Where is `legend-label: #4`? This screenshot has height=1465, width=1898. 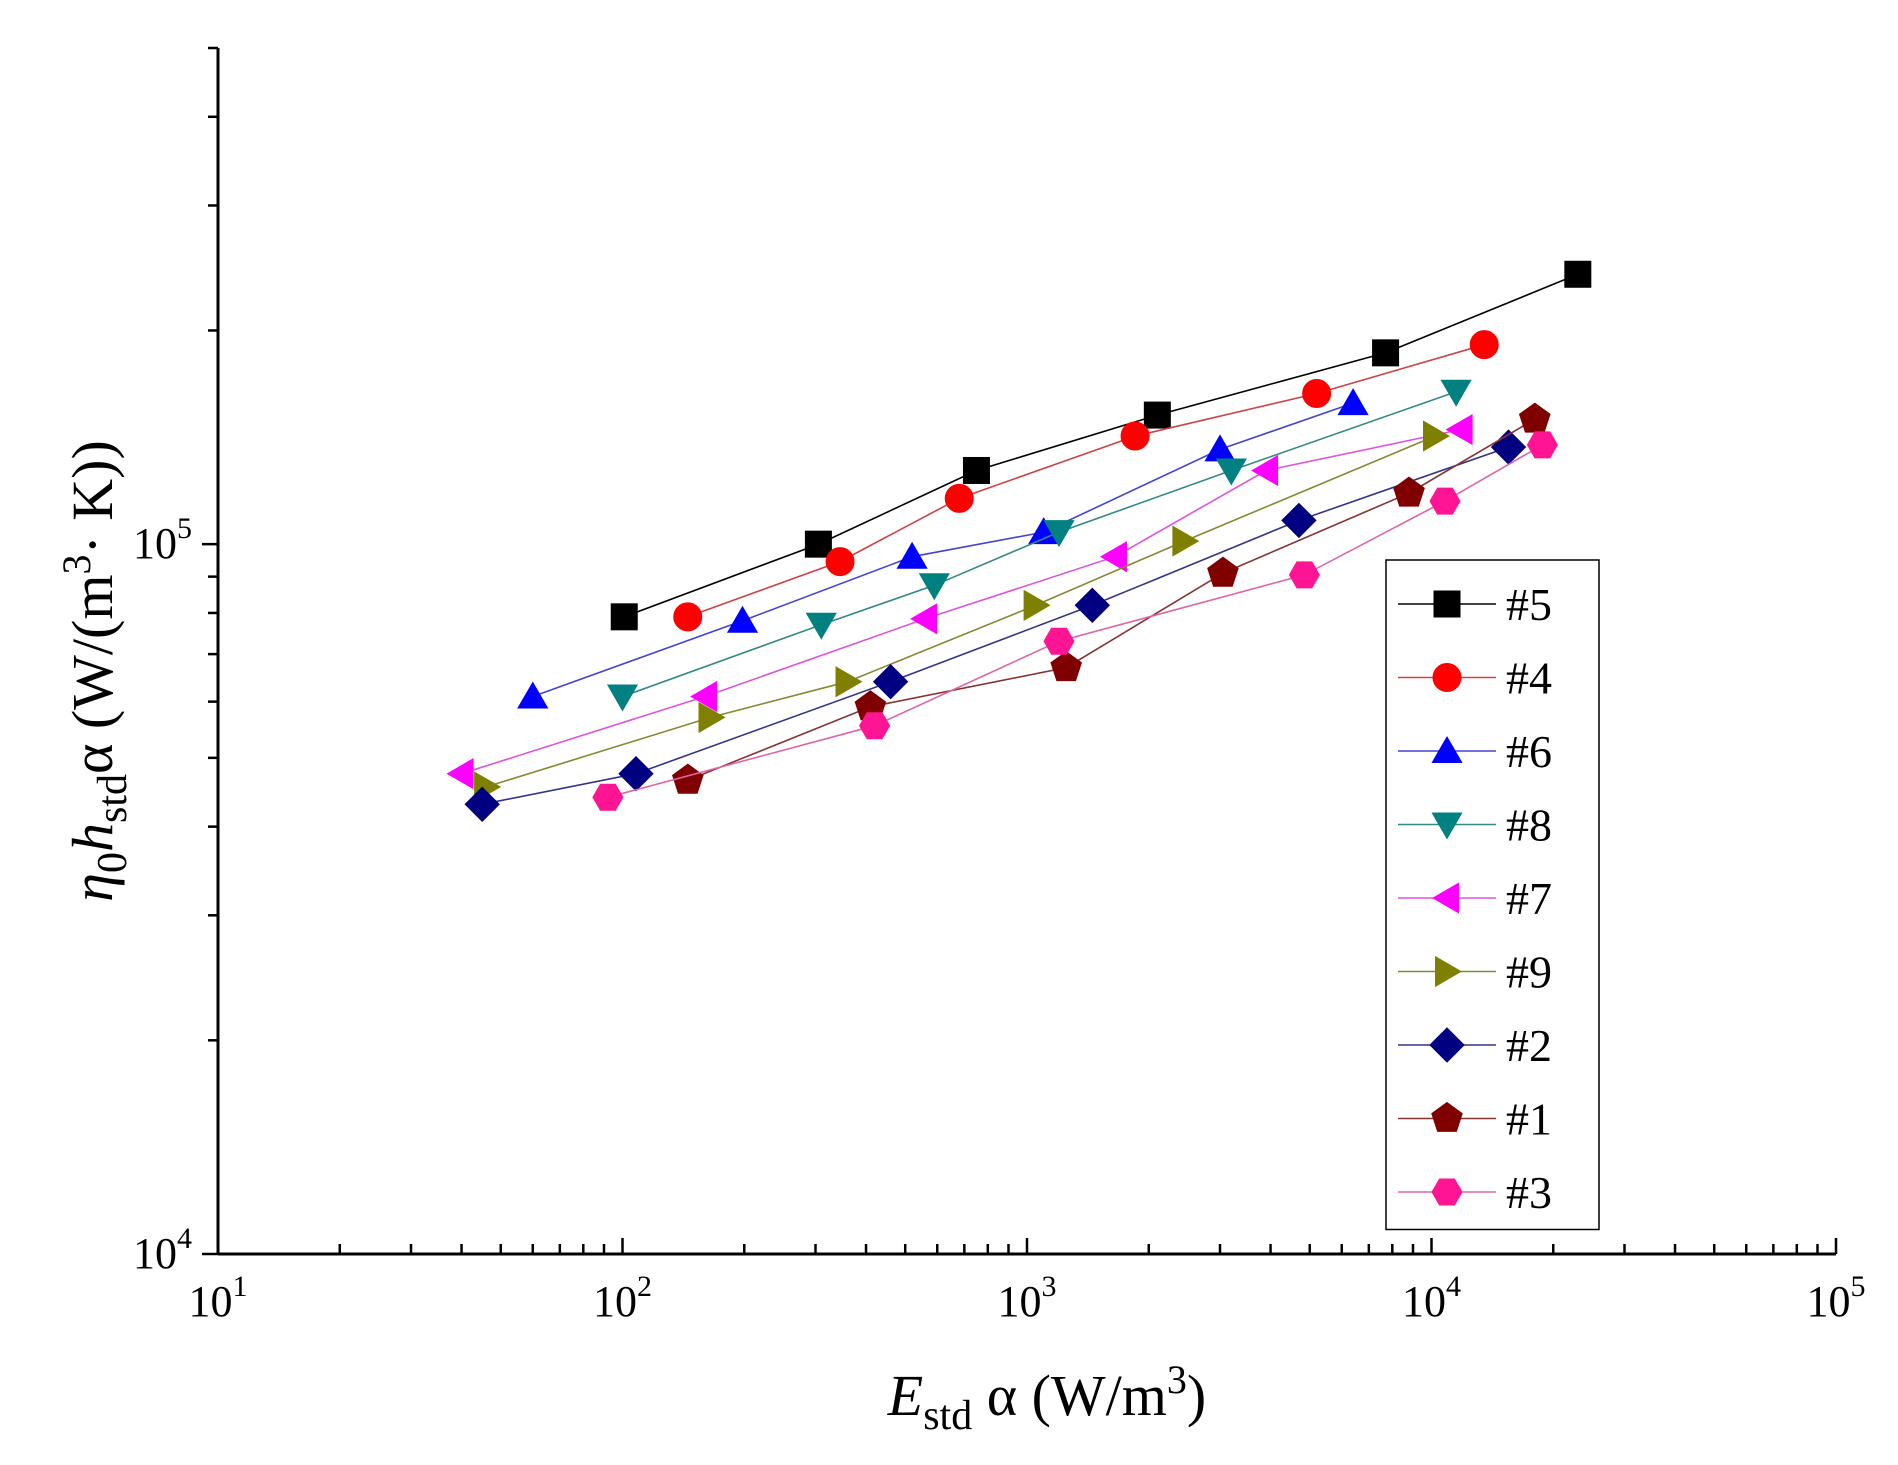 legend-label: #4 is located at coordinates (1529, 678).